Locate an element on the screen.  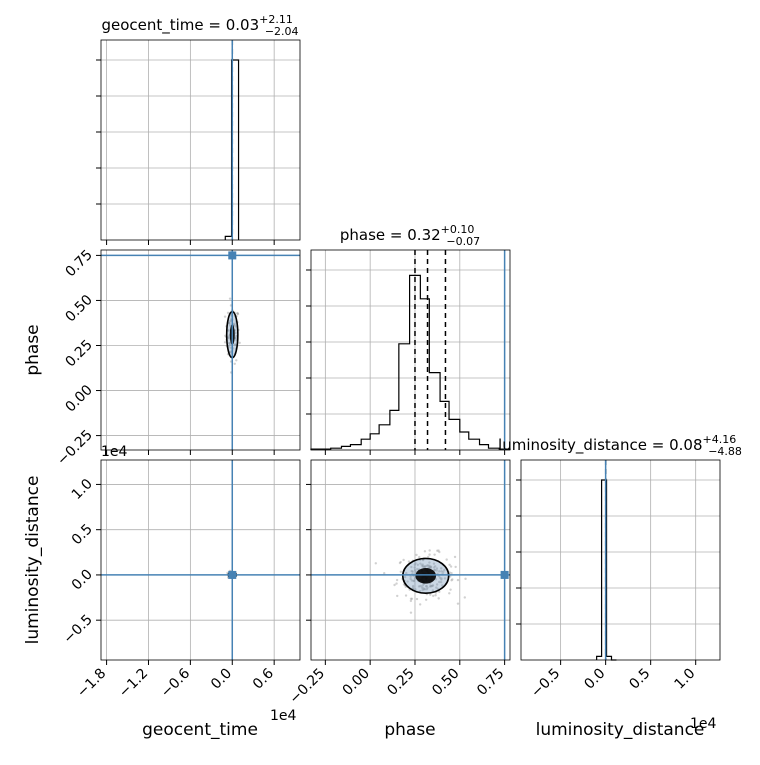
x-tick-label: 0.6 is located at coordinates (263, 678).